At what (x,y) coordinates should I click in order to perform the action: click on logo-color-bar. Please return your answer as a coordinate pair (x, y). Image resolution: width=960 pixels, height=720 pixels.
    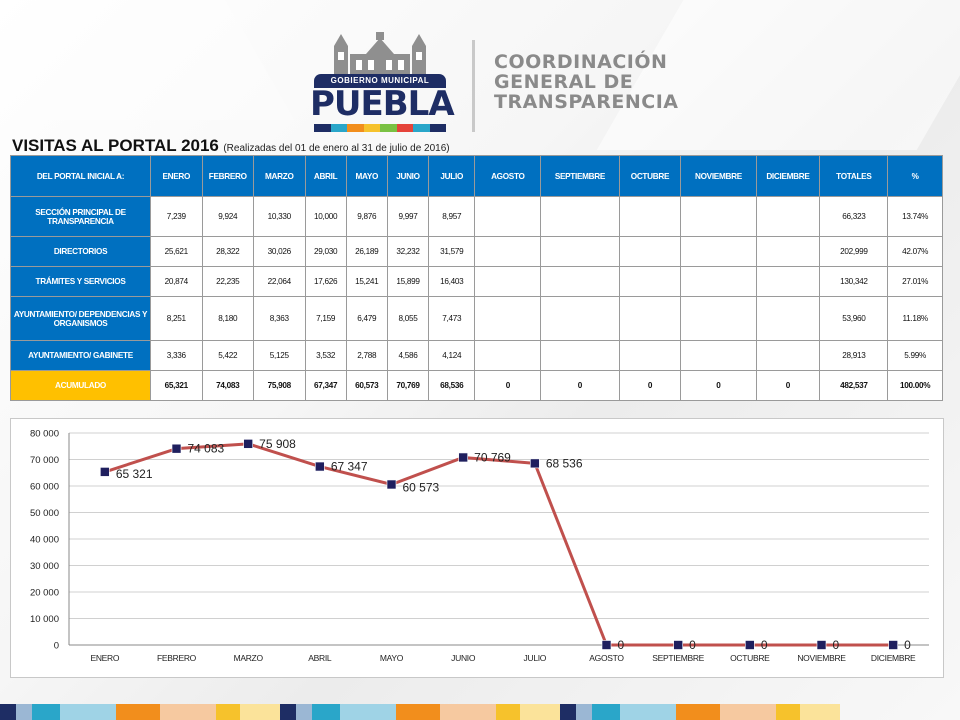
    Looking at the image, I should click on (380, 128).